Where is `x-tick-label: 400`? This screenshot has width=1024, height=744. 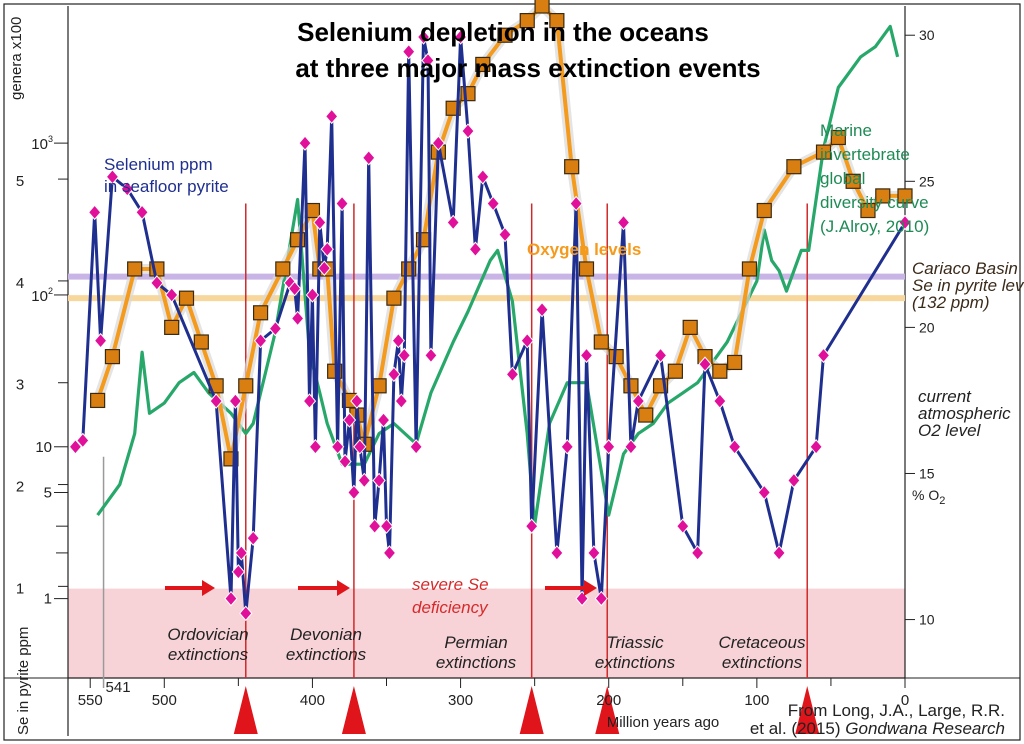
x-tick-label: 400 is located at coordinates (312, 700).